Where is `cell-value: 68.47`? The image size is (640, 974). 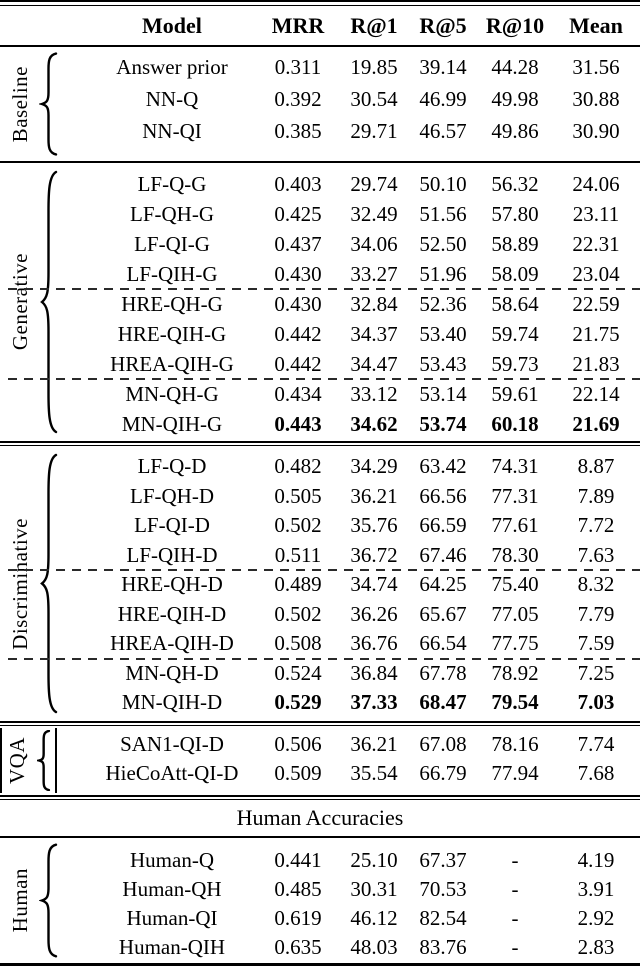
cell-value: 68.47 is located at coordinates (443, 702).